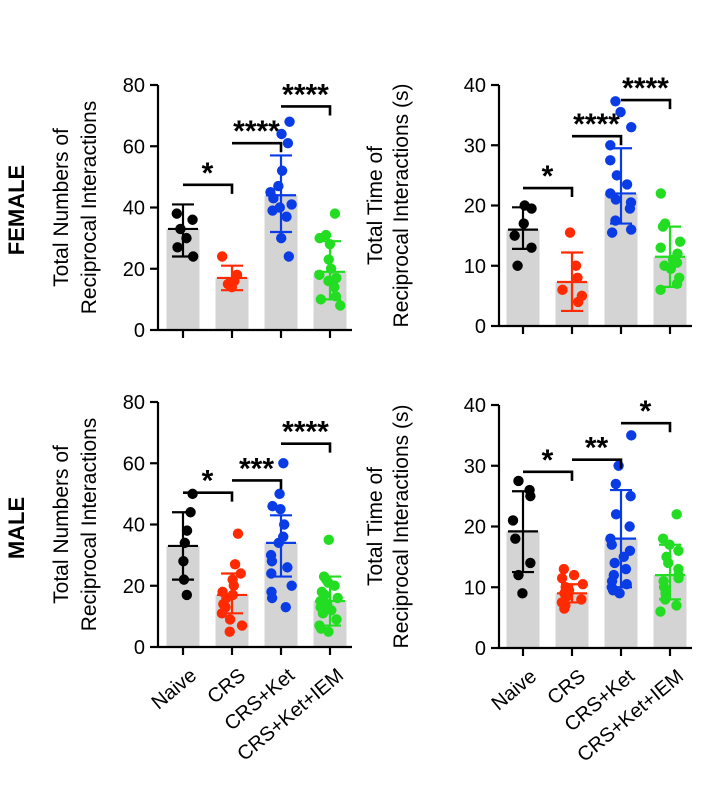  What do you see at coordinates (16, 210) in the screenshot?
I see `row-label-female: FEMALE` at bounding box center [16, 210].